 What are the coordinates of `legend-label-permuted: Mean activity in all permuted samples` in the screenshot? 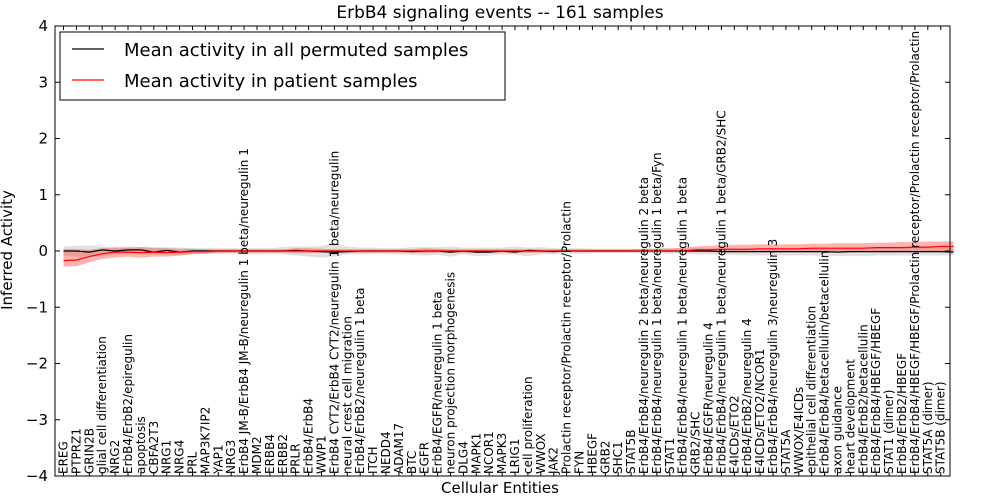 It's located at (296, 50).